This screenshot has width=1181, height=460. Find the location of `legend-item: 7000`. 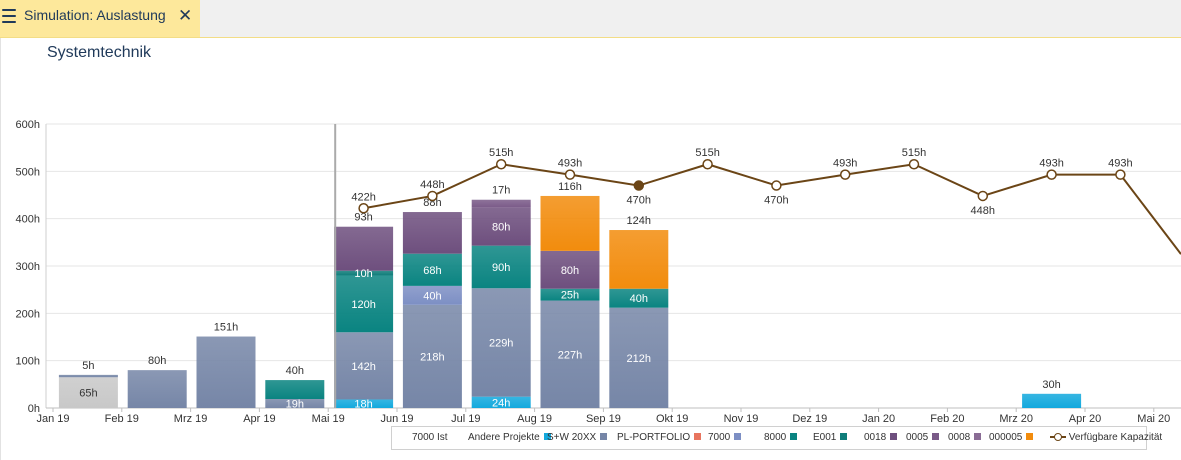

legend-item: 7000 is located at coordinates (725, 437).